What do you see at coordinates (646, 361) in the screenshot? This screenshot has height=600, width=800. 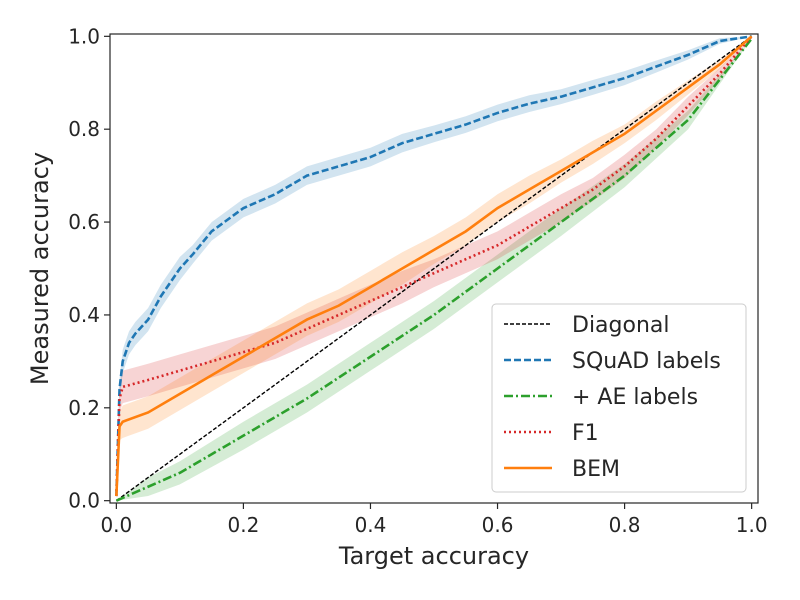 I see `legend-label-squad-labels: SQuAD labels` at bounding box center [646, 361].